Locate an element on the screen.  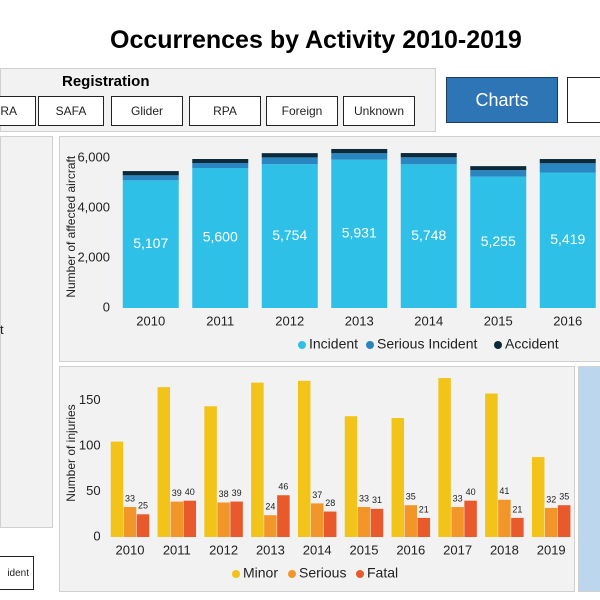
legend-label: Serious Incident is located at coordinates (427, 344).